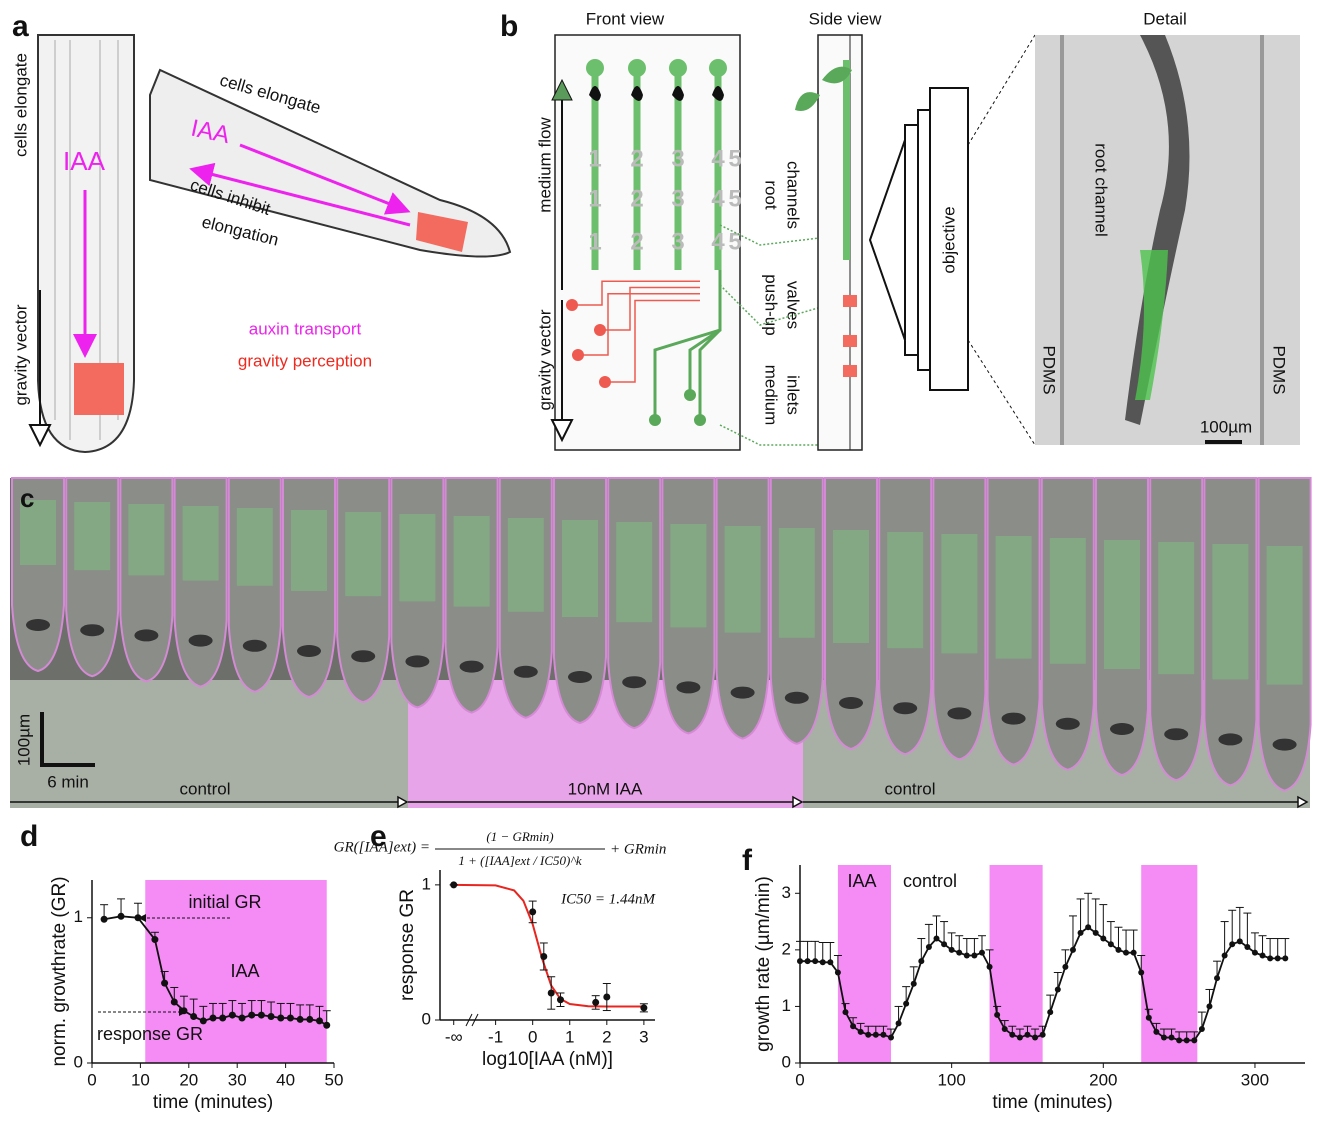 The width and height of the screenshot is (1318, 1145). What do you see at coordinates (215, 971) in the screenshot?
I see `data-line` at bounding box center [215, 971].